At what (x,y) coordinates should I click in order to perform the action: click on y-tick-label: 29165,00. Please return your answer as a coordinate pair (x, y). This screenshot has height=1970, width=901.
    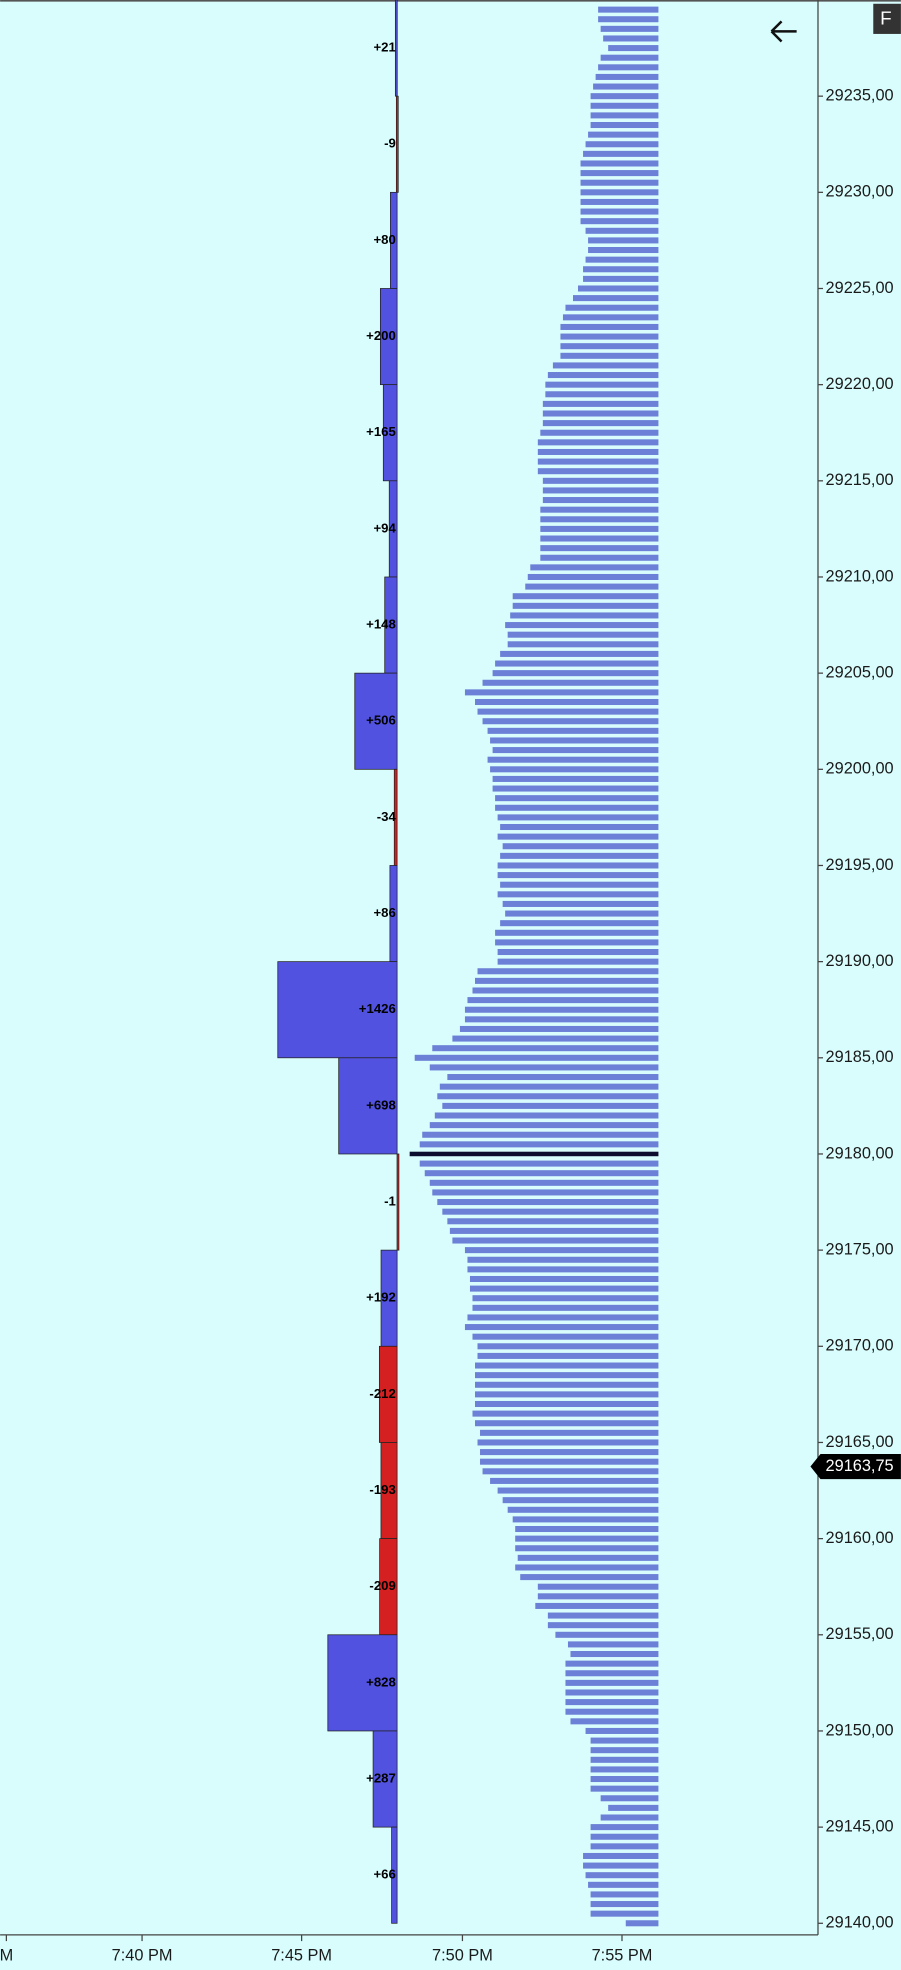
    Looking at the image, I should click on (860, 1442).